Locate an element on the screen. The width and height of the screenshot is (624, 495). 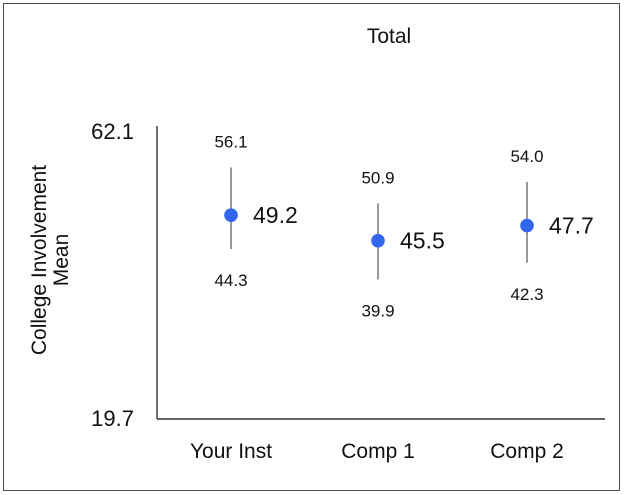
y-axis-label: College Involvement Mean is located at coordinates (50, 260).